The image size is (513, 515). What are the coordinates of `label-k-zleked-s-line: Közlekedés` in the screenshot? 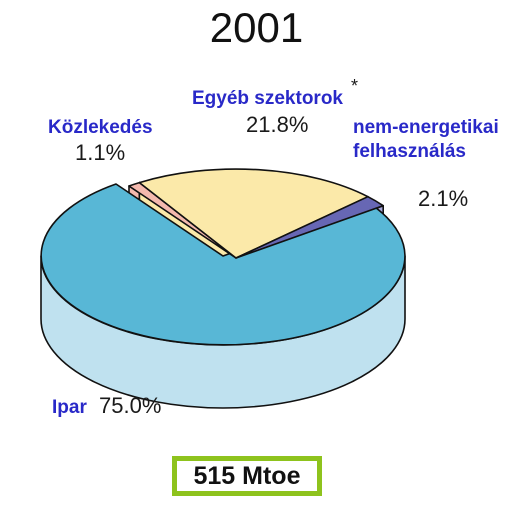 It's located at (100, 127).